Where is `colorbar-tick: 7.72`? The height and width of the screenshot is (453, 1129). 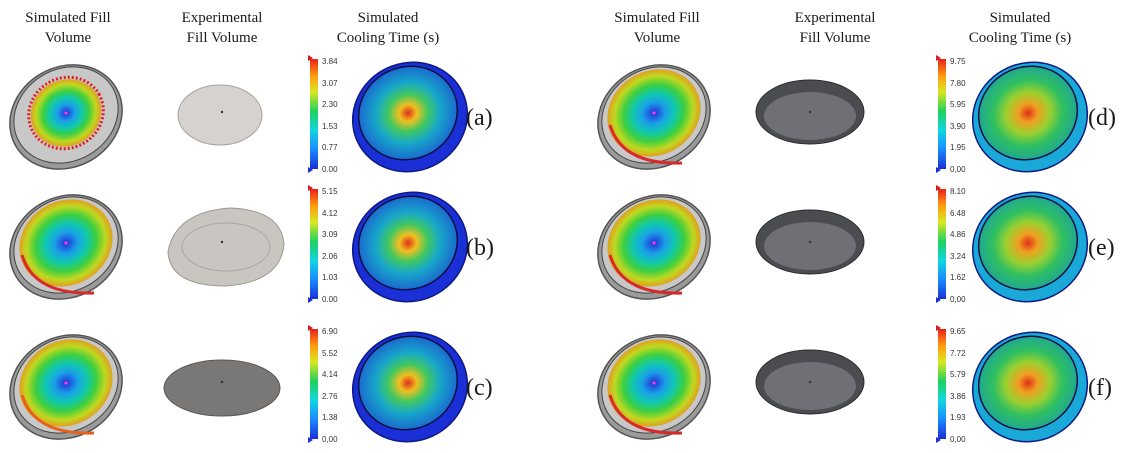 colorbar-tick: 7.72 is located at coordinates (958, 353).